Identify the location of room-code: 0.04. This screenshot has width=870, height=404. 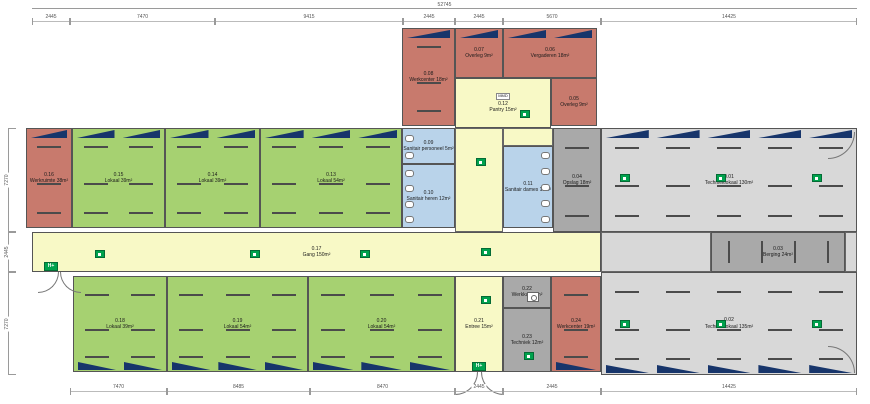
(577, 176).